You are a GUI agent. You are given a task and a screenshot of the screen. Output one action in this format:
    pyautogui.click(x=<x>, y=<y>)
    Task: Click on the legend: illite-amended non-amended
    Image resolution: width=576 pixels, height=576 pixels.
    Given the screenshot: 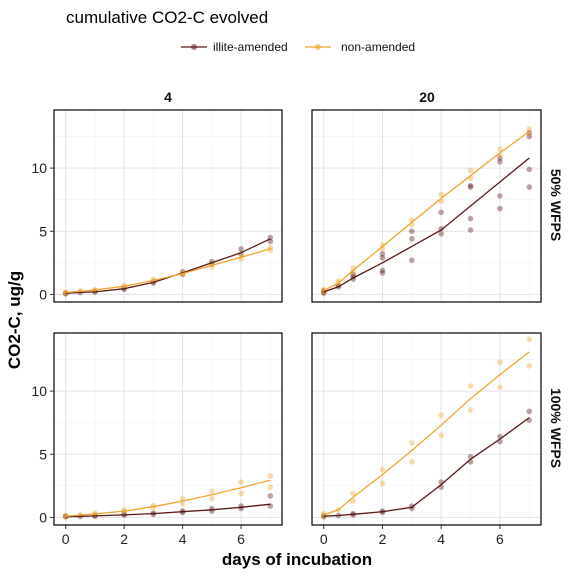 What is the action you would take?
    pyautogui.click(x=298, y=47)
    